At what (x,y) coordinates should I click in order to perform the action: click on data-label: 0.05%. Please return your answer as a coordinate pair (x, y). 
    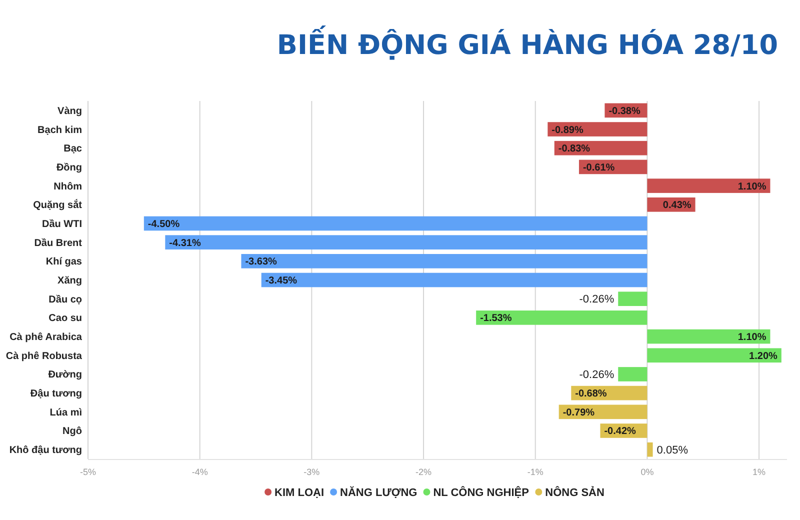
    Looking at the image, I should click on (672, 450).